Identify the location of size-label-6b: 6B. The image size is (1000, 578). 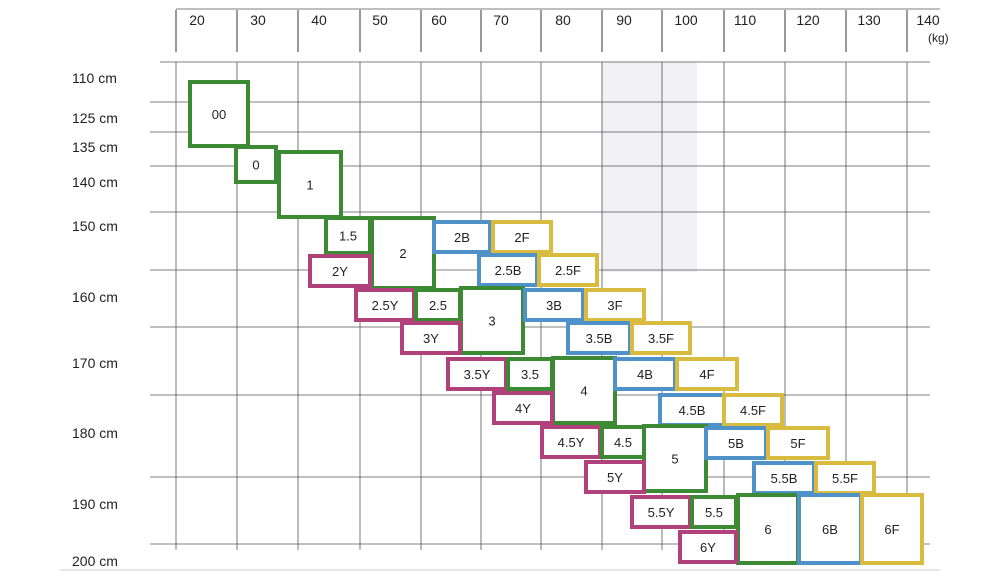
(830, 529).